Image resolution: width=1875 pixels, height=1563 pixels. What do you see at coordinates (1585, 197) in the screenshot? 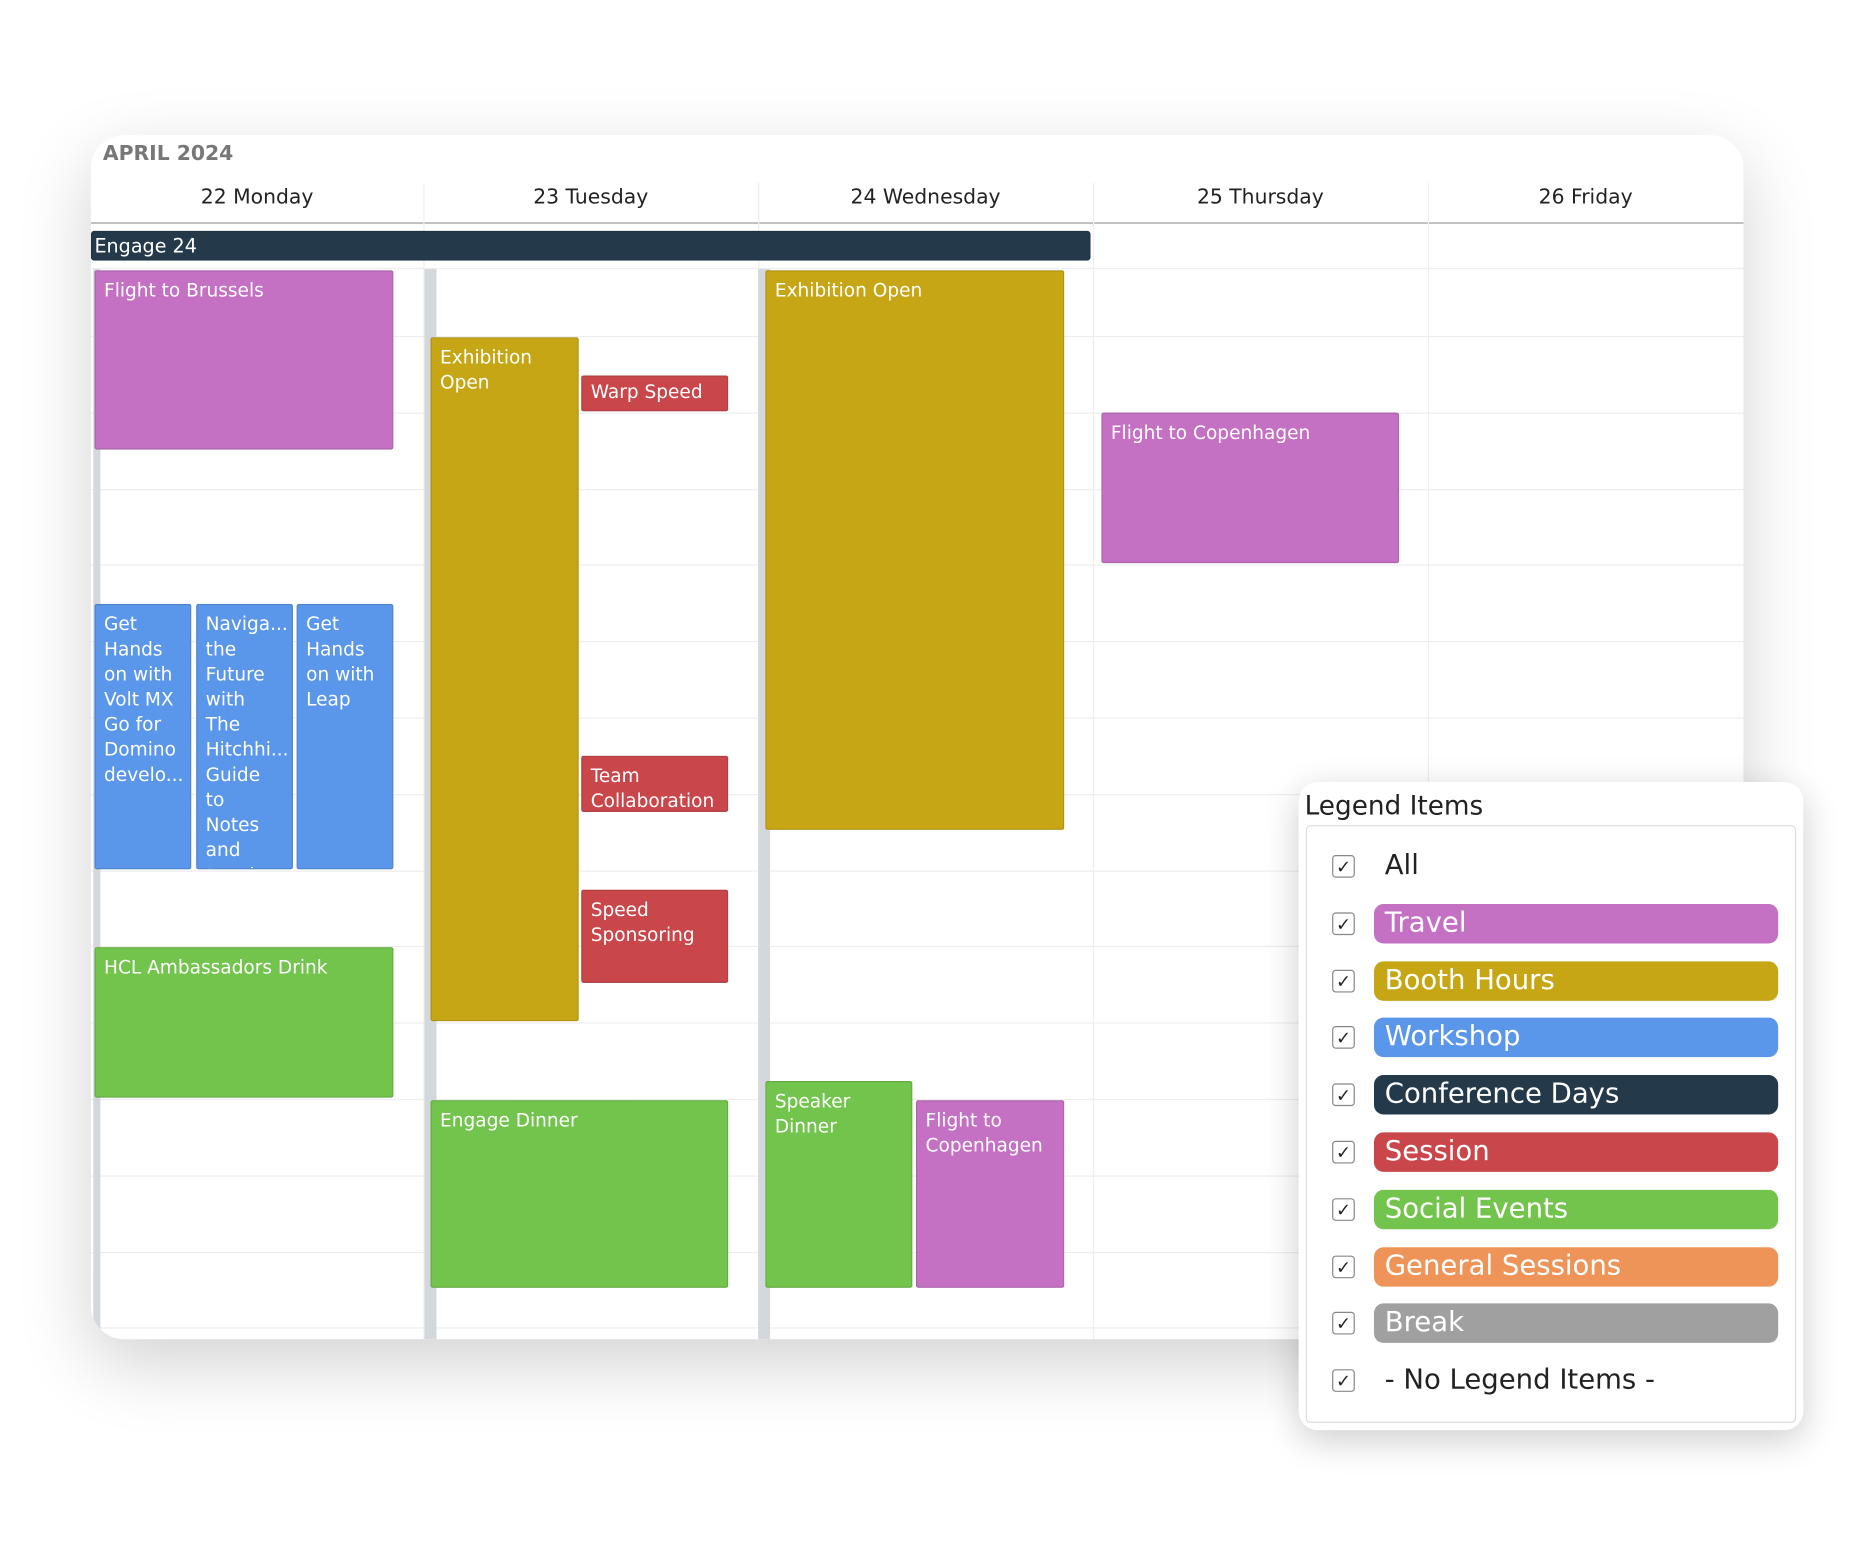
I see `day-header: 26 Friday` at bounding box center [1585, 197].